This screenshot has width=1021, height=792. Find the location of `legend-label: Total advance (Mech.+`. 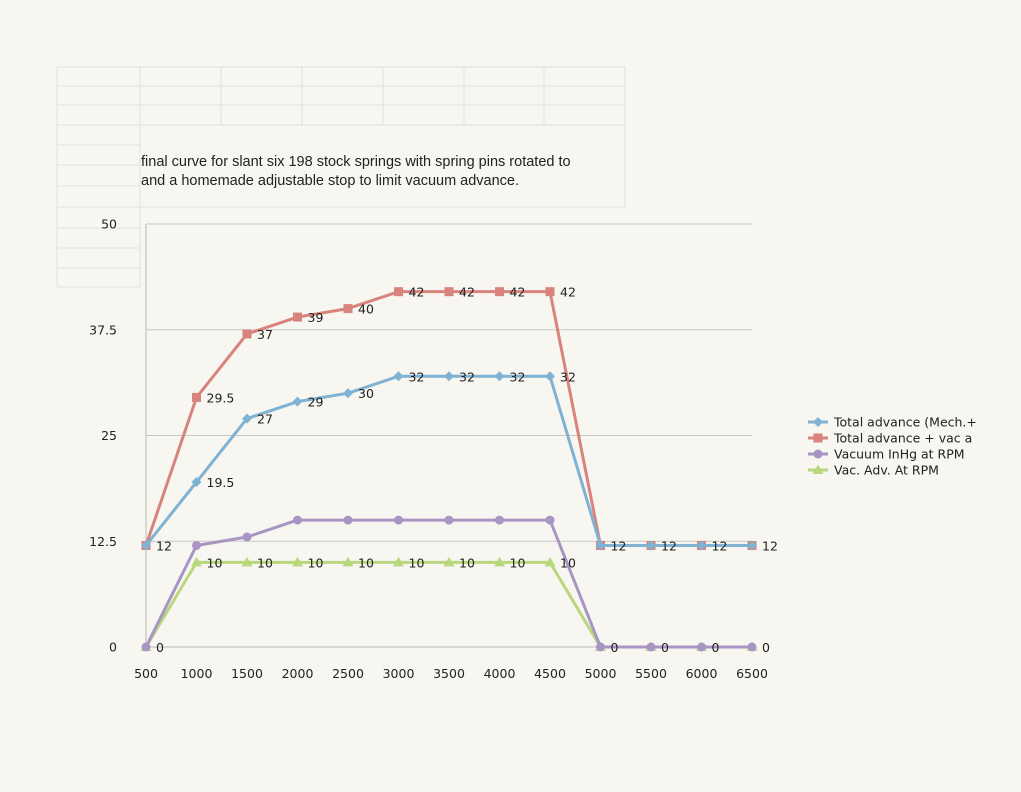

legend-label: Total advance (Mech.+ is located at coordinates (905, 422).